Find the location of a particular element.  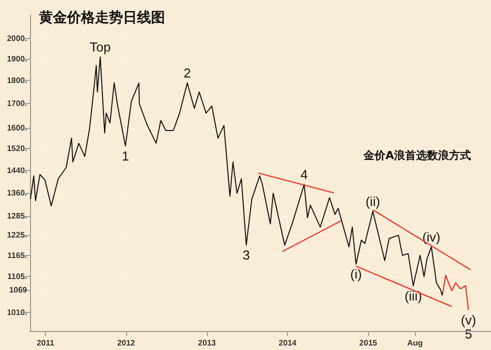

y-tick-label: 1165. is located at coordinates (17, 255).